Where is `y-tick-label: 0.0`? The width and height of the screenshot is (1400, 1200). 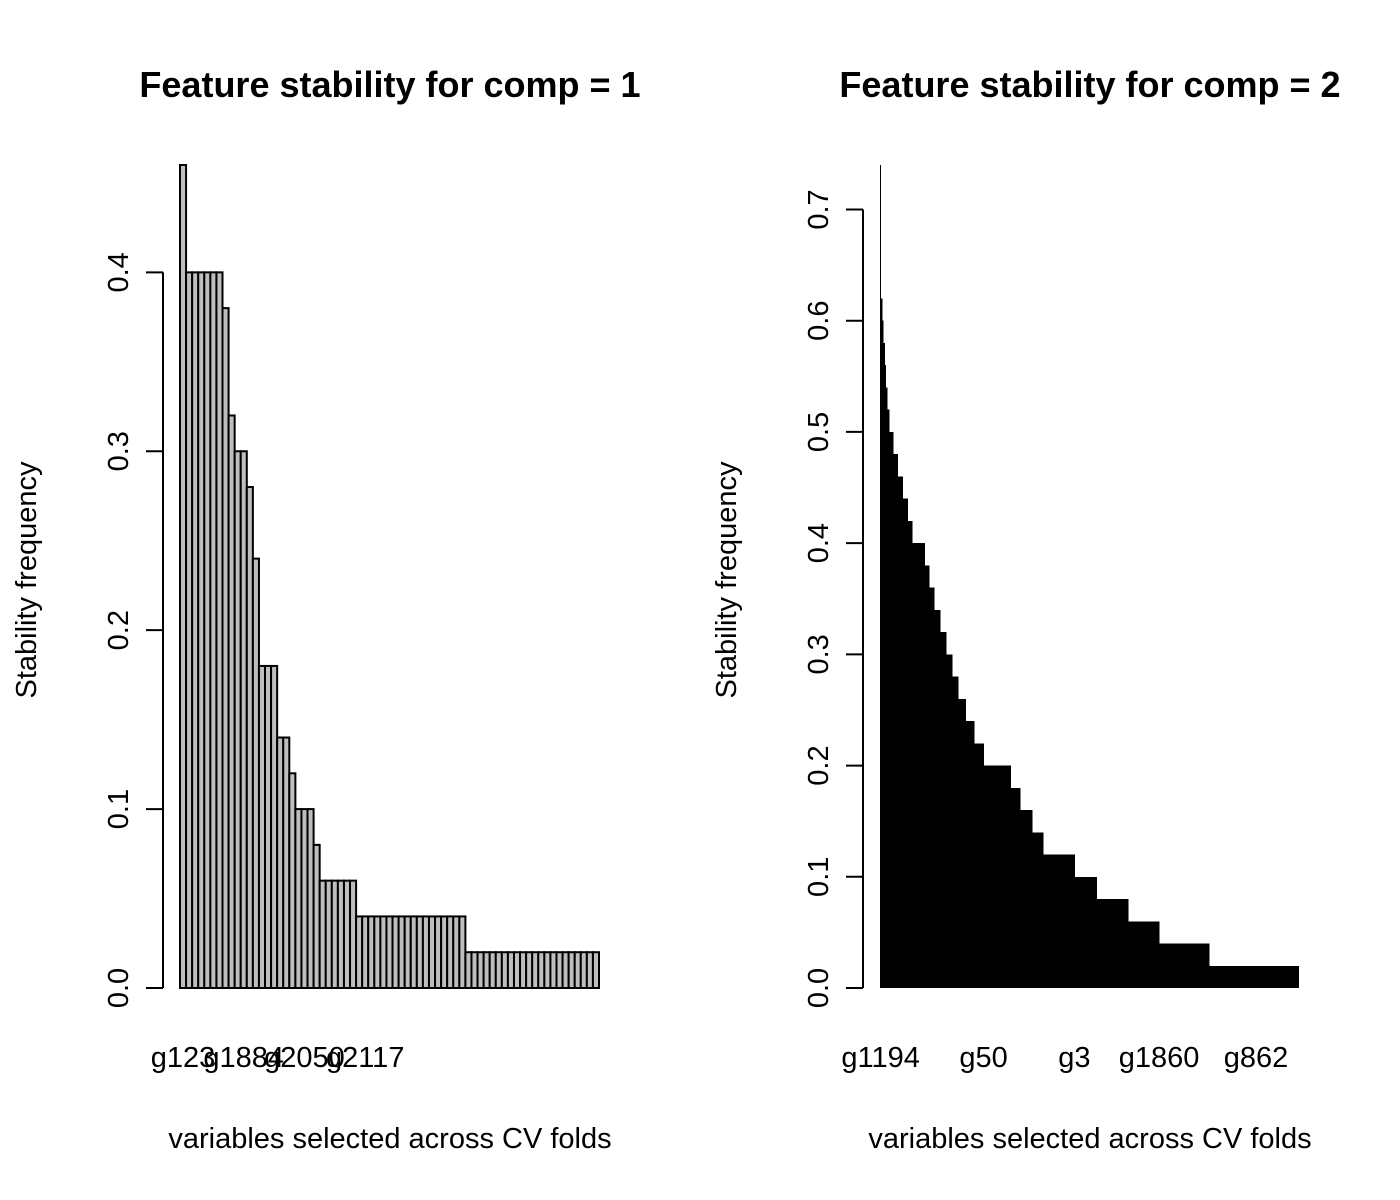 y-tick-label: 0.0 is located at coordinates (819, 988).